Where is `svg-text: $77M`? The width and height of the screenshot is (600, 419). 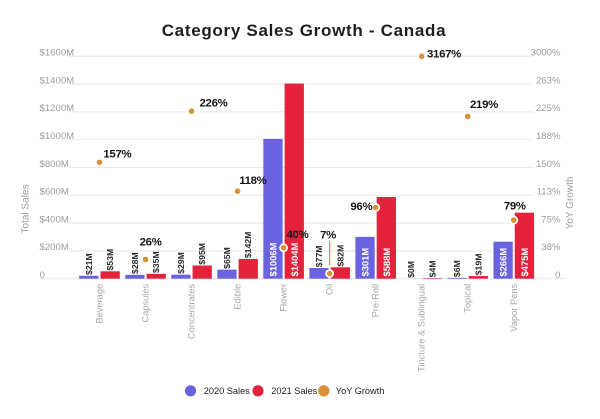
svg-text: $77M is located at coordinates (319, 256).